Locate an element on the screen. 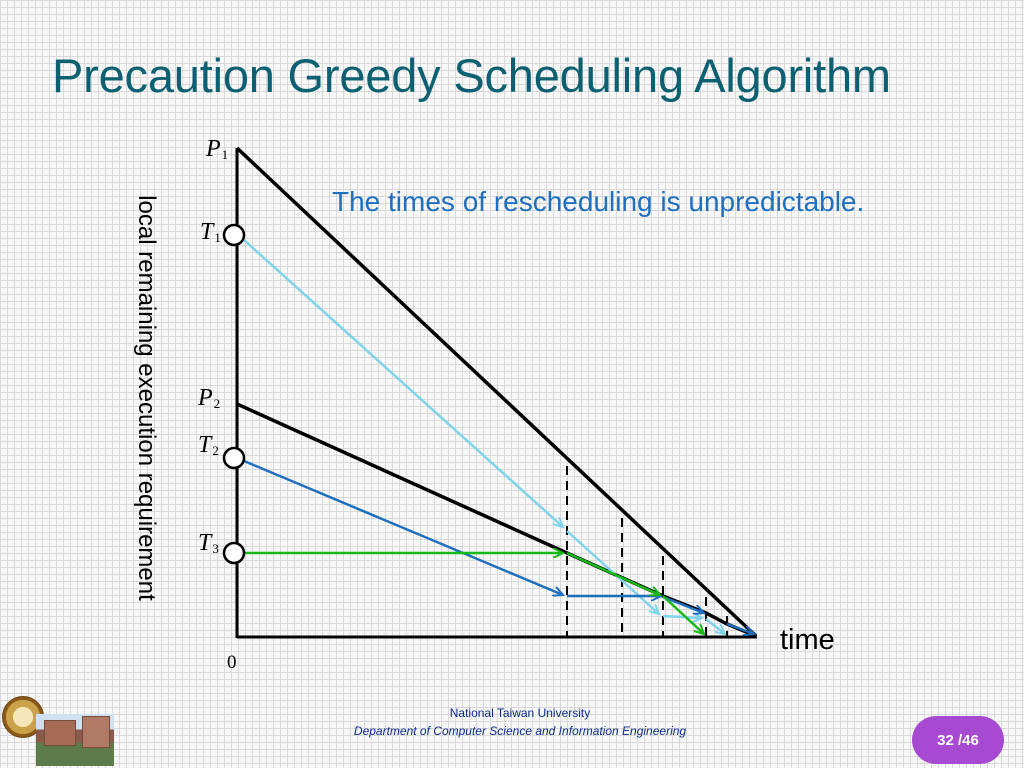  t3-start-marker is located at coordinates (234, 553).